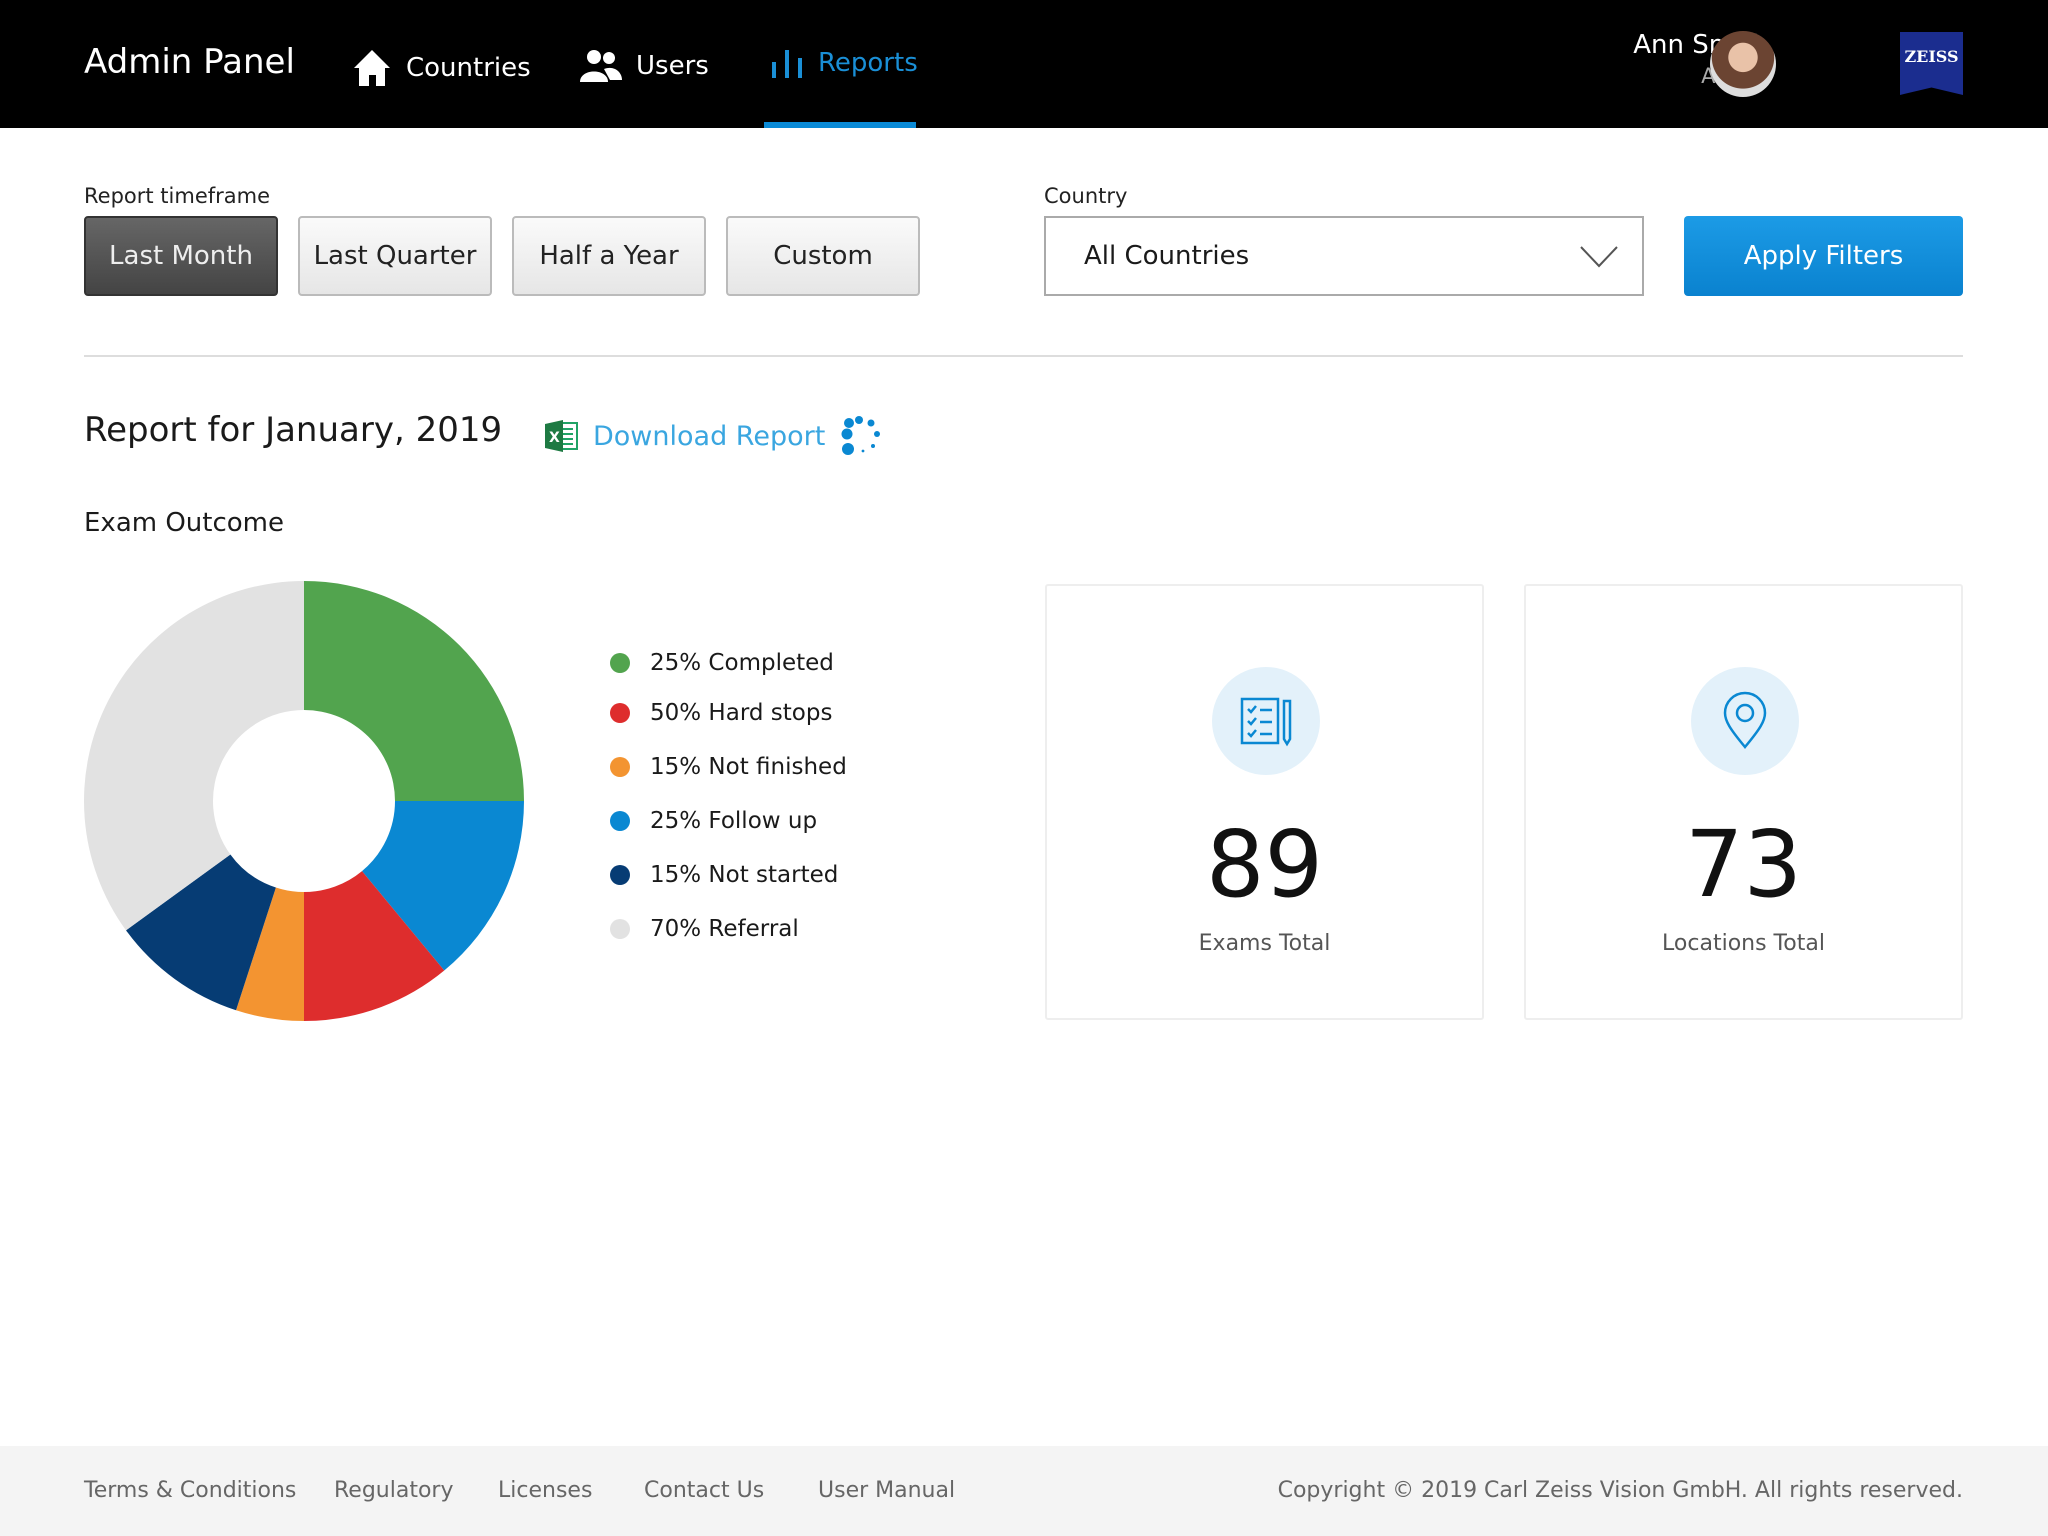 This screenshot has width=2048, height=1536. Describe the element at coordinates (190, 1490) in the screenshot. I see `footer-link-terms: Terms & Conditions` at that location.